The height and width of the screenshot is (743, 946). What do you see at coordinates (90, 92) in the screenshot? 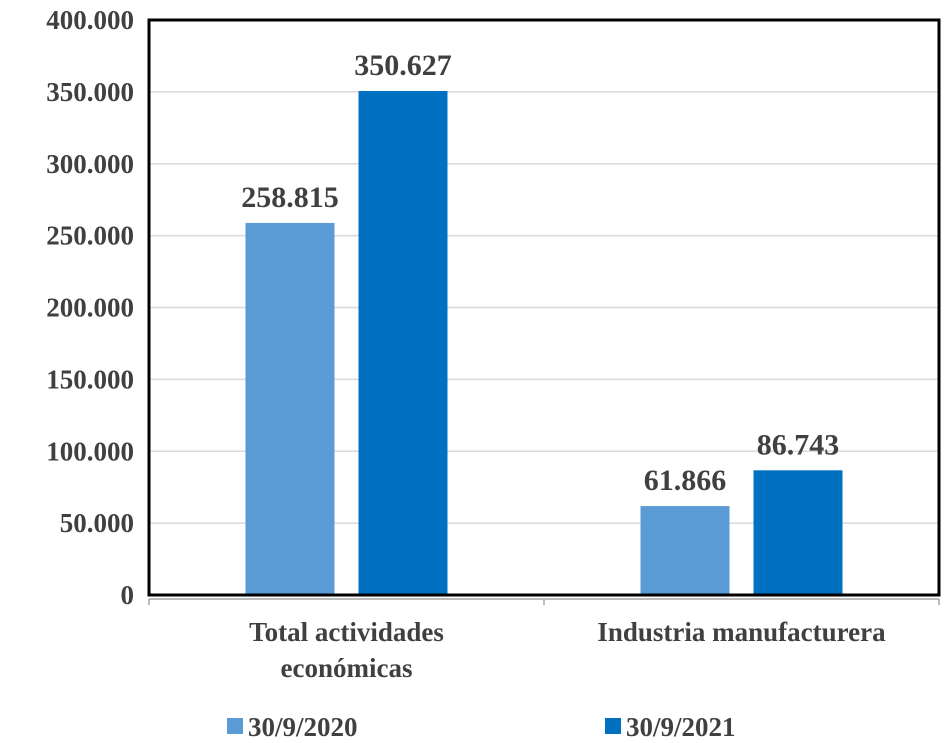
I see `y-tick-label: 350.000` at bounding box center [90, 92].